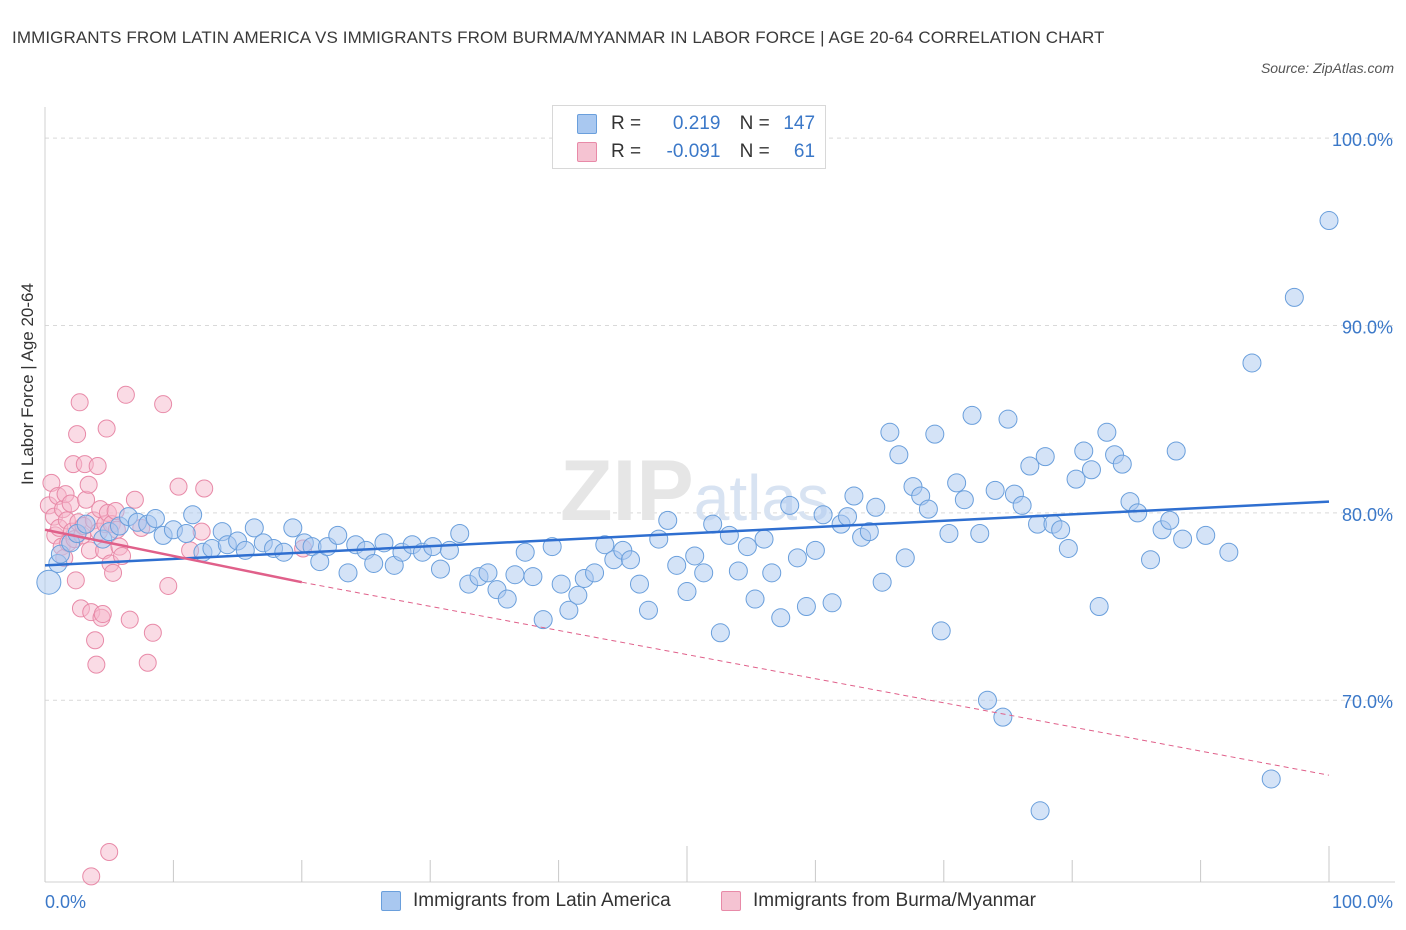  Describe the element at coordinates (542, 900) in the screenshot. I see `legend-label: Immigrants from Latin America` at that location.